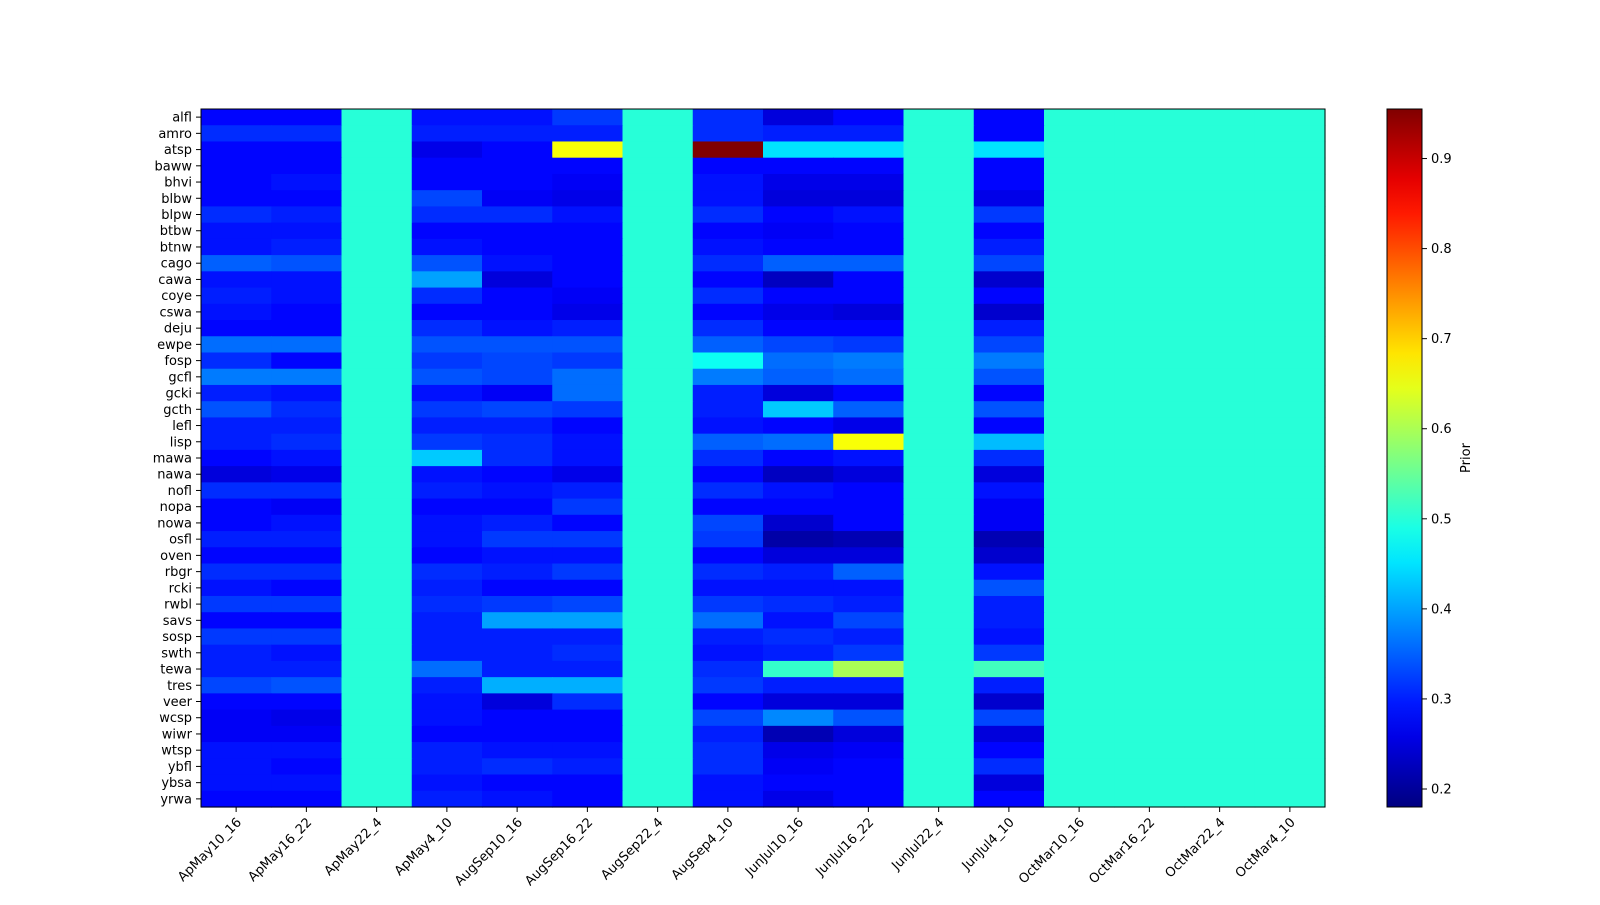  Describe the element at coordinates (179, 572) in the screenshot. I see `y-tick-label: rbgr` at that location.